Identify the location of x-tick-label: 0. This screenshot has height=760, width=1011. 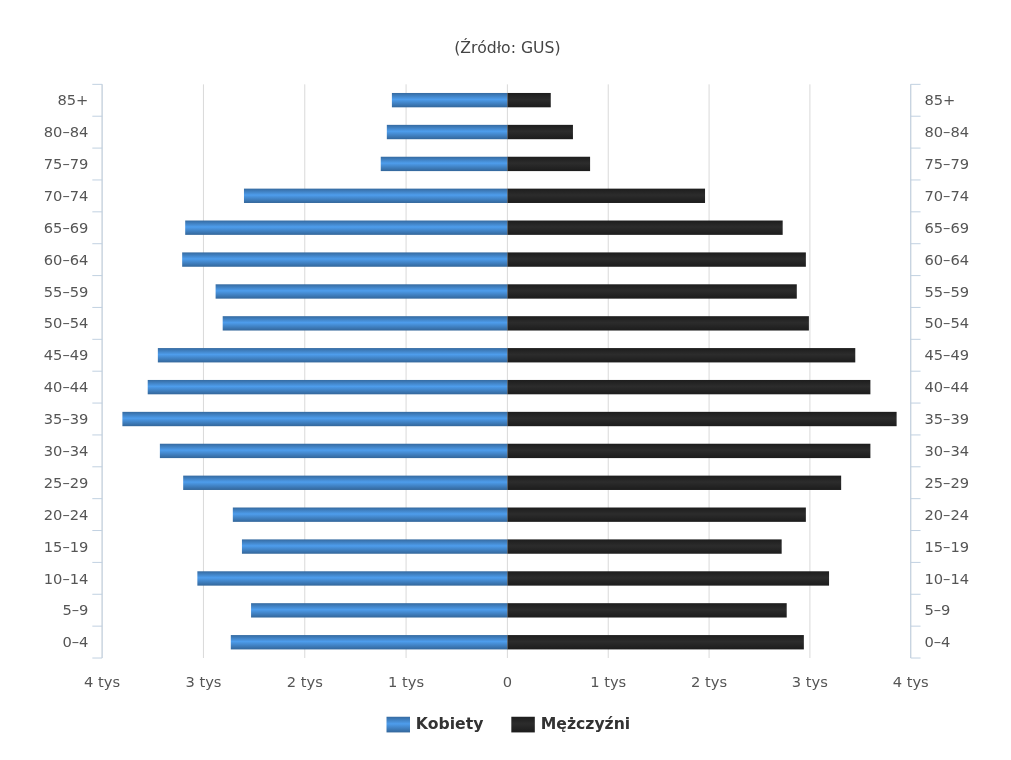
(507, 682).